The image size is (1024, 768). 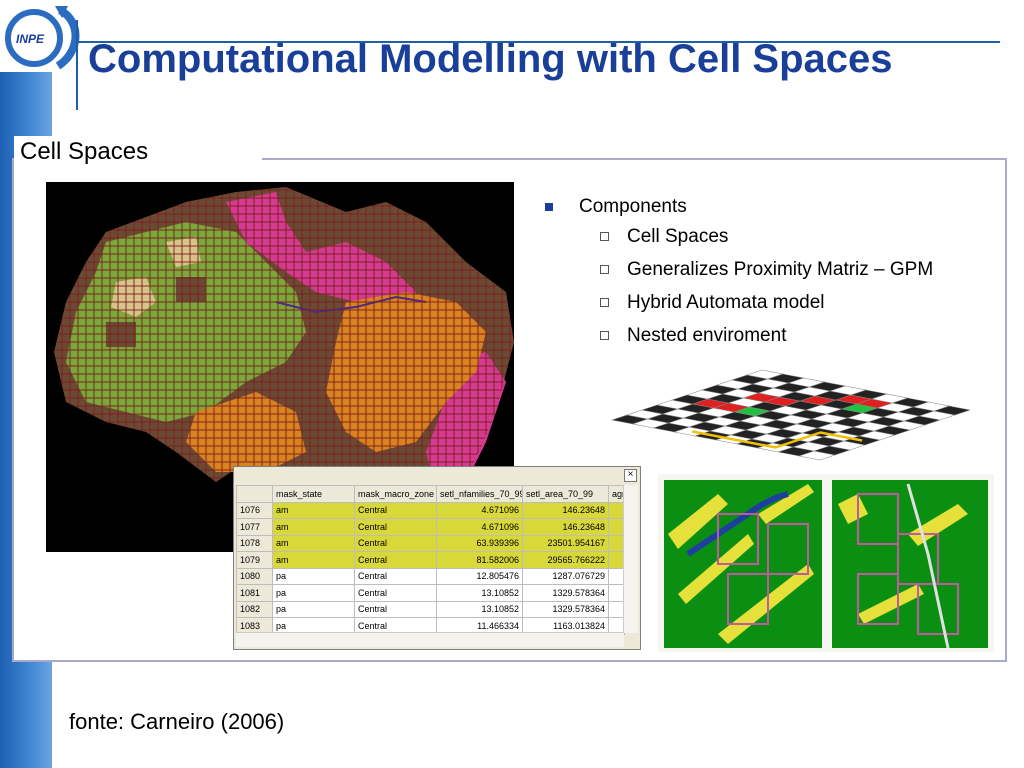 I want to click on bullet-sub-text: Hybrid Automata model, so click(x=726, y=302).